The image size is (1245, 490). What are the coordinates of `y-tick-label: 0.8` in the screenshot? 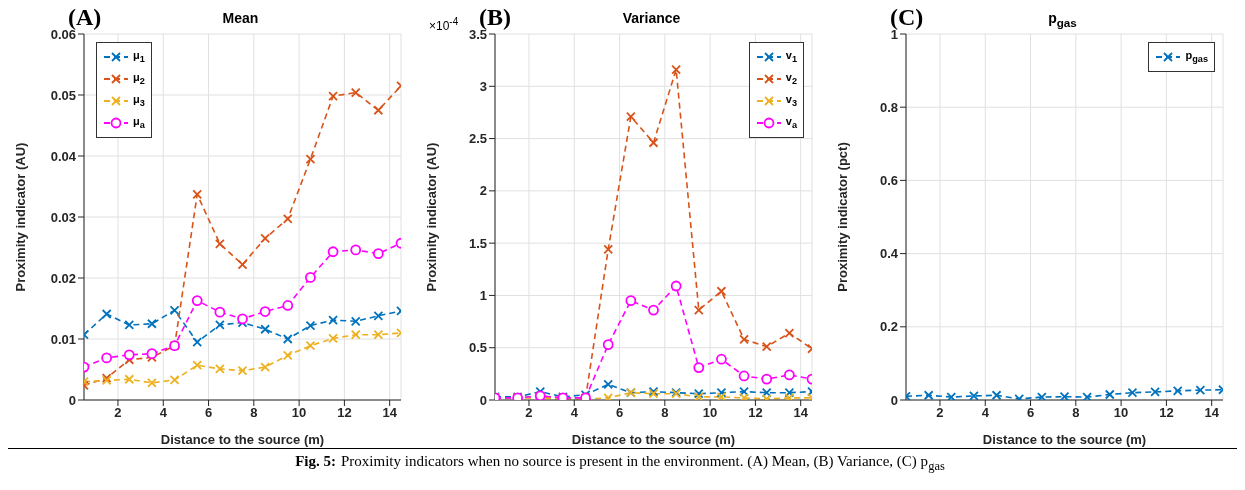 It's located at (888, 107).